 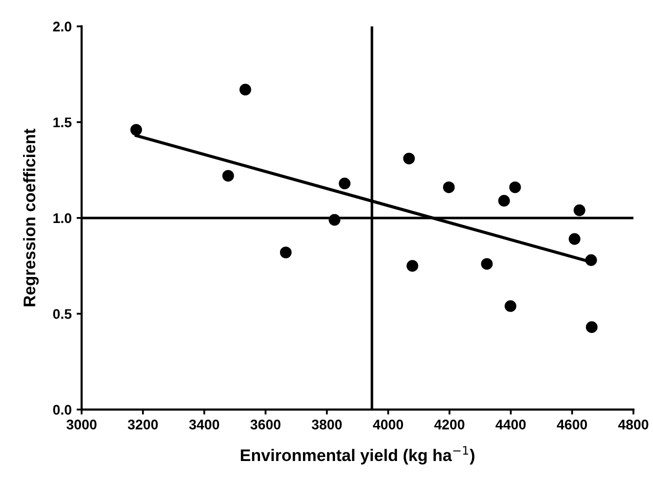 I want to click on y-tick-label: 0.5, so click(x=62, y=314).